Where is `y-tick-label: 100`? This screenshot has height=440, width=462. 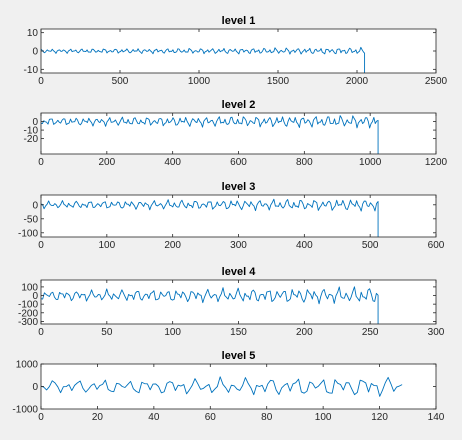
y-tick-label: 100 is located at coordinates (29, 287).